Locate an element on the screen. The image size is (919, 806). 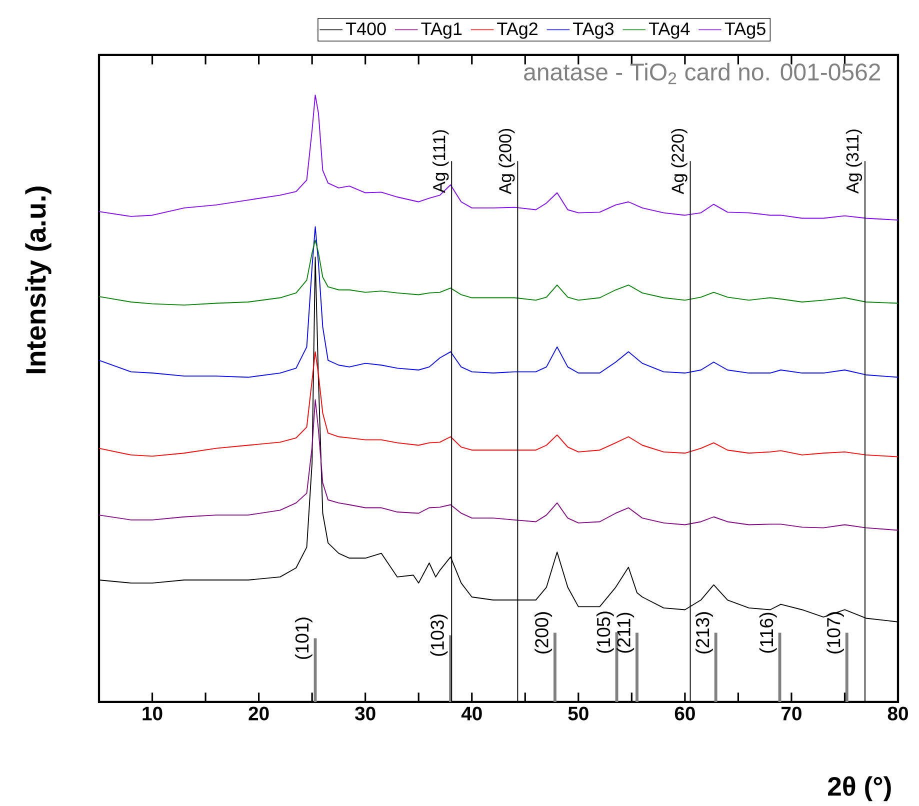
annotation: (213) is located at coordinates (704, 633).